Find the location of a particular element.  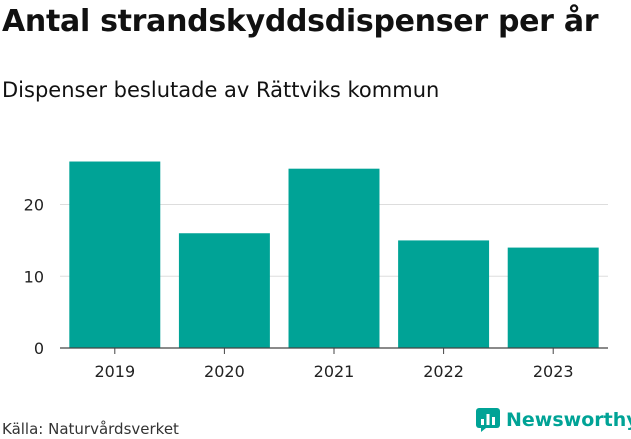

y-tick-label: 20 is located at coordinates (34, 205).